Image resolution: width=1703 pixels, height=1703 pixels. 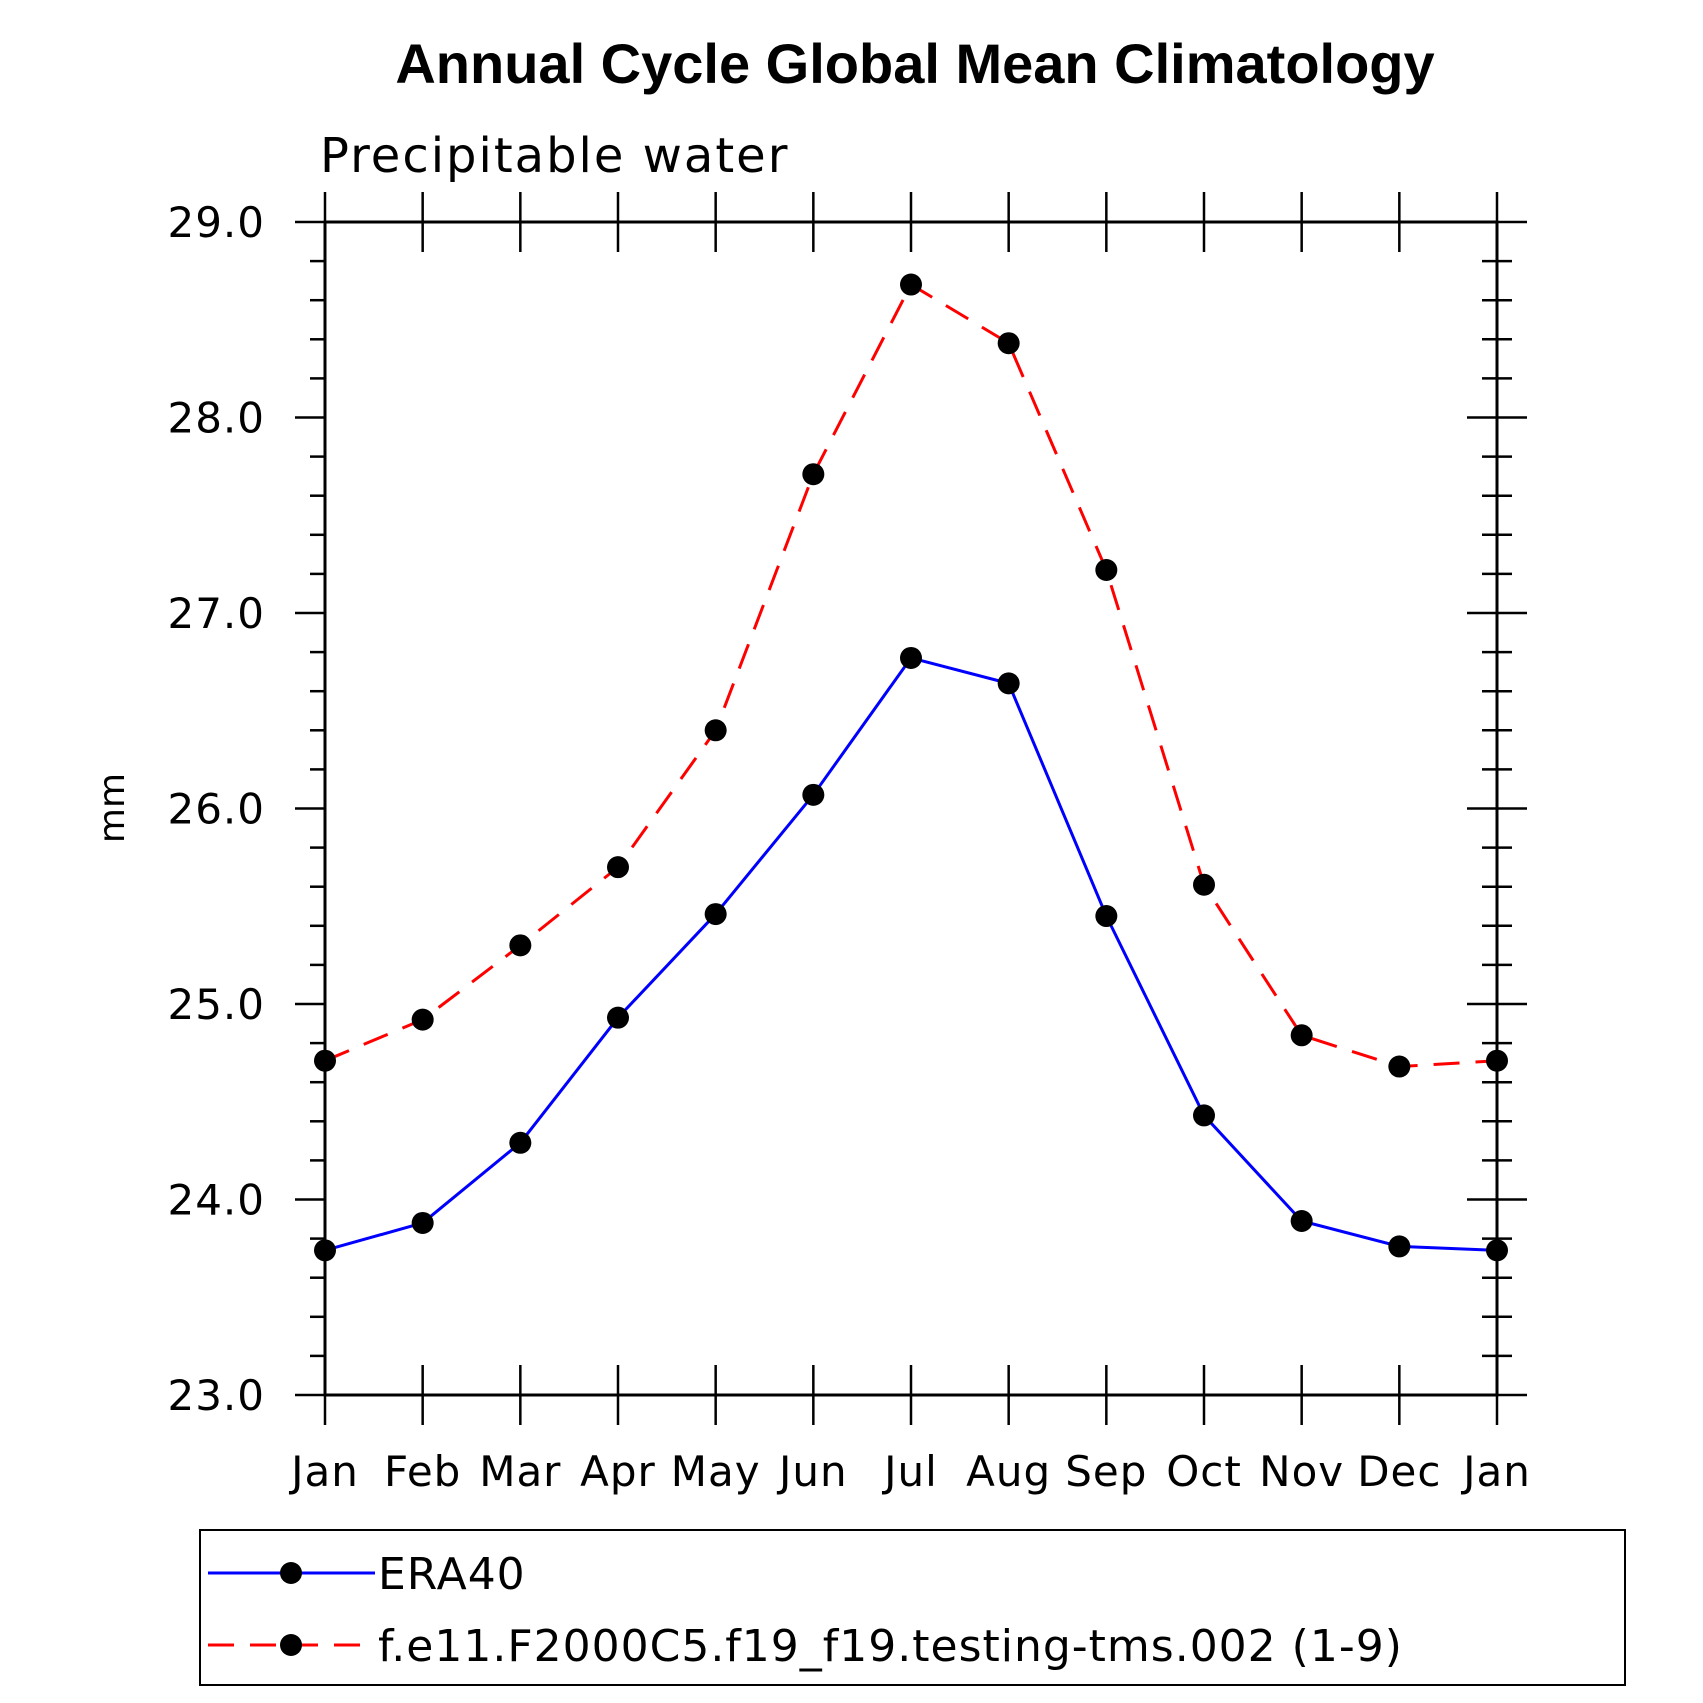 I want to click on x-tick-label: Feb, so click(x=422, y=1471).